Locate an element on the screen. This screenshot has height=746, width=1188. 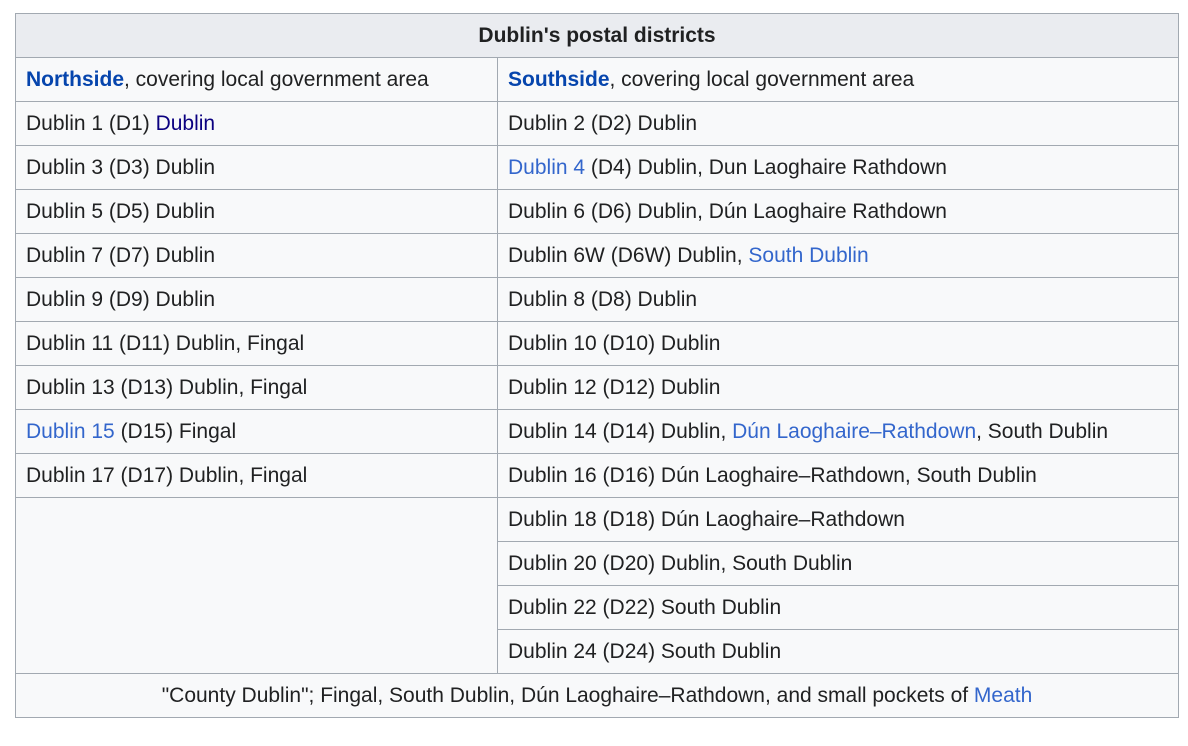
empty-northside-cell is located at coordinates (256, 585).